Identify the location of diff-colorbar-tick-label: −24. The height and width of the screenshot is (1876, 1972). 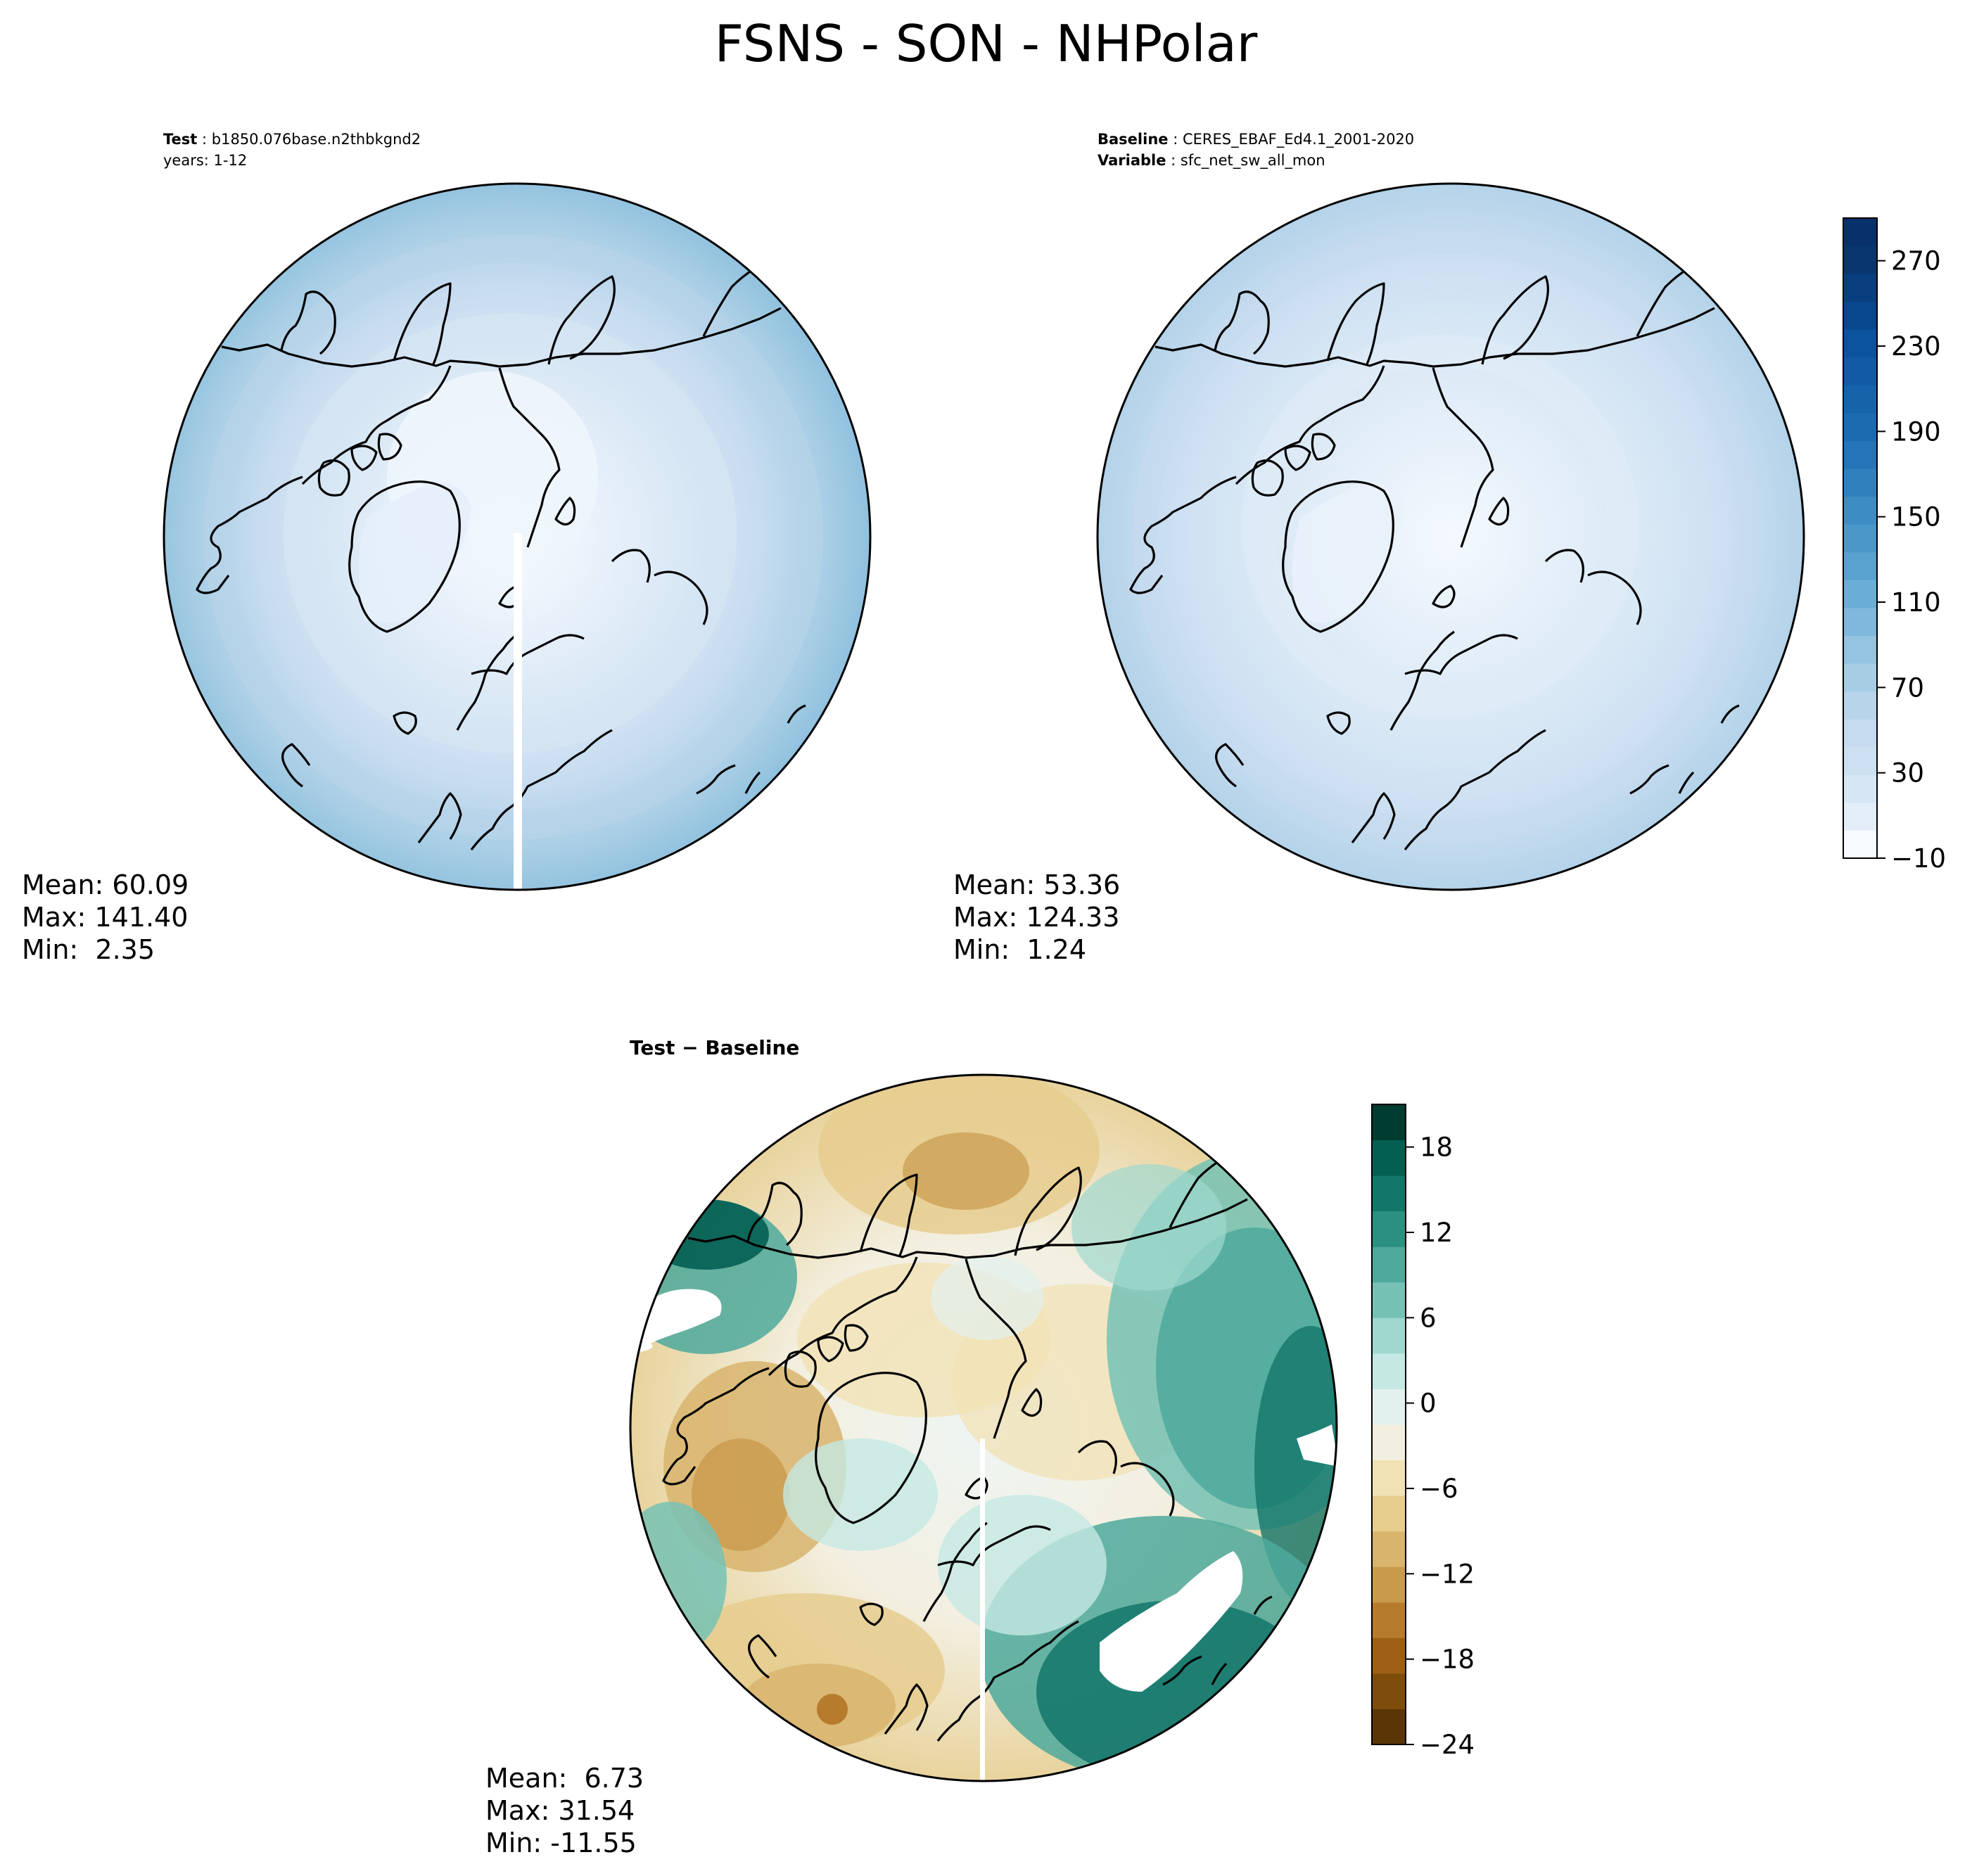
(1448, 1745).